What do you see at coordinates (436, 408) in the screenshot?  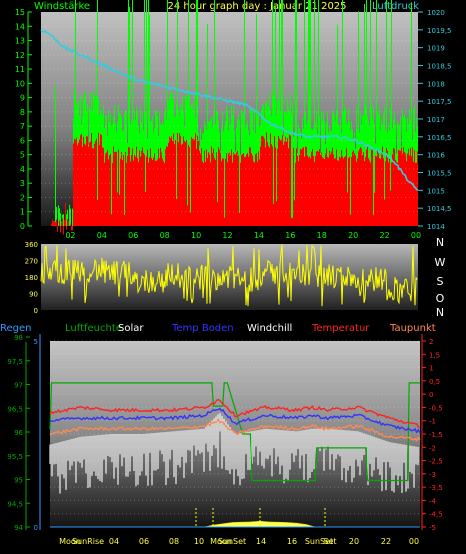 I see `temp-tick-label: -0,5` at bounding box center [436, 408].